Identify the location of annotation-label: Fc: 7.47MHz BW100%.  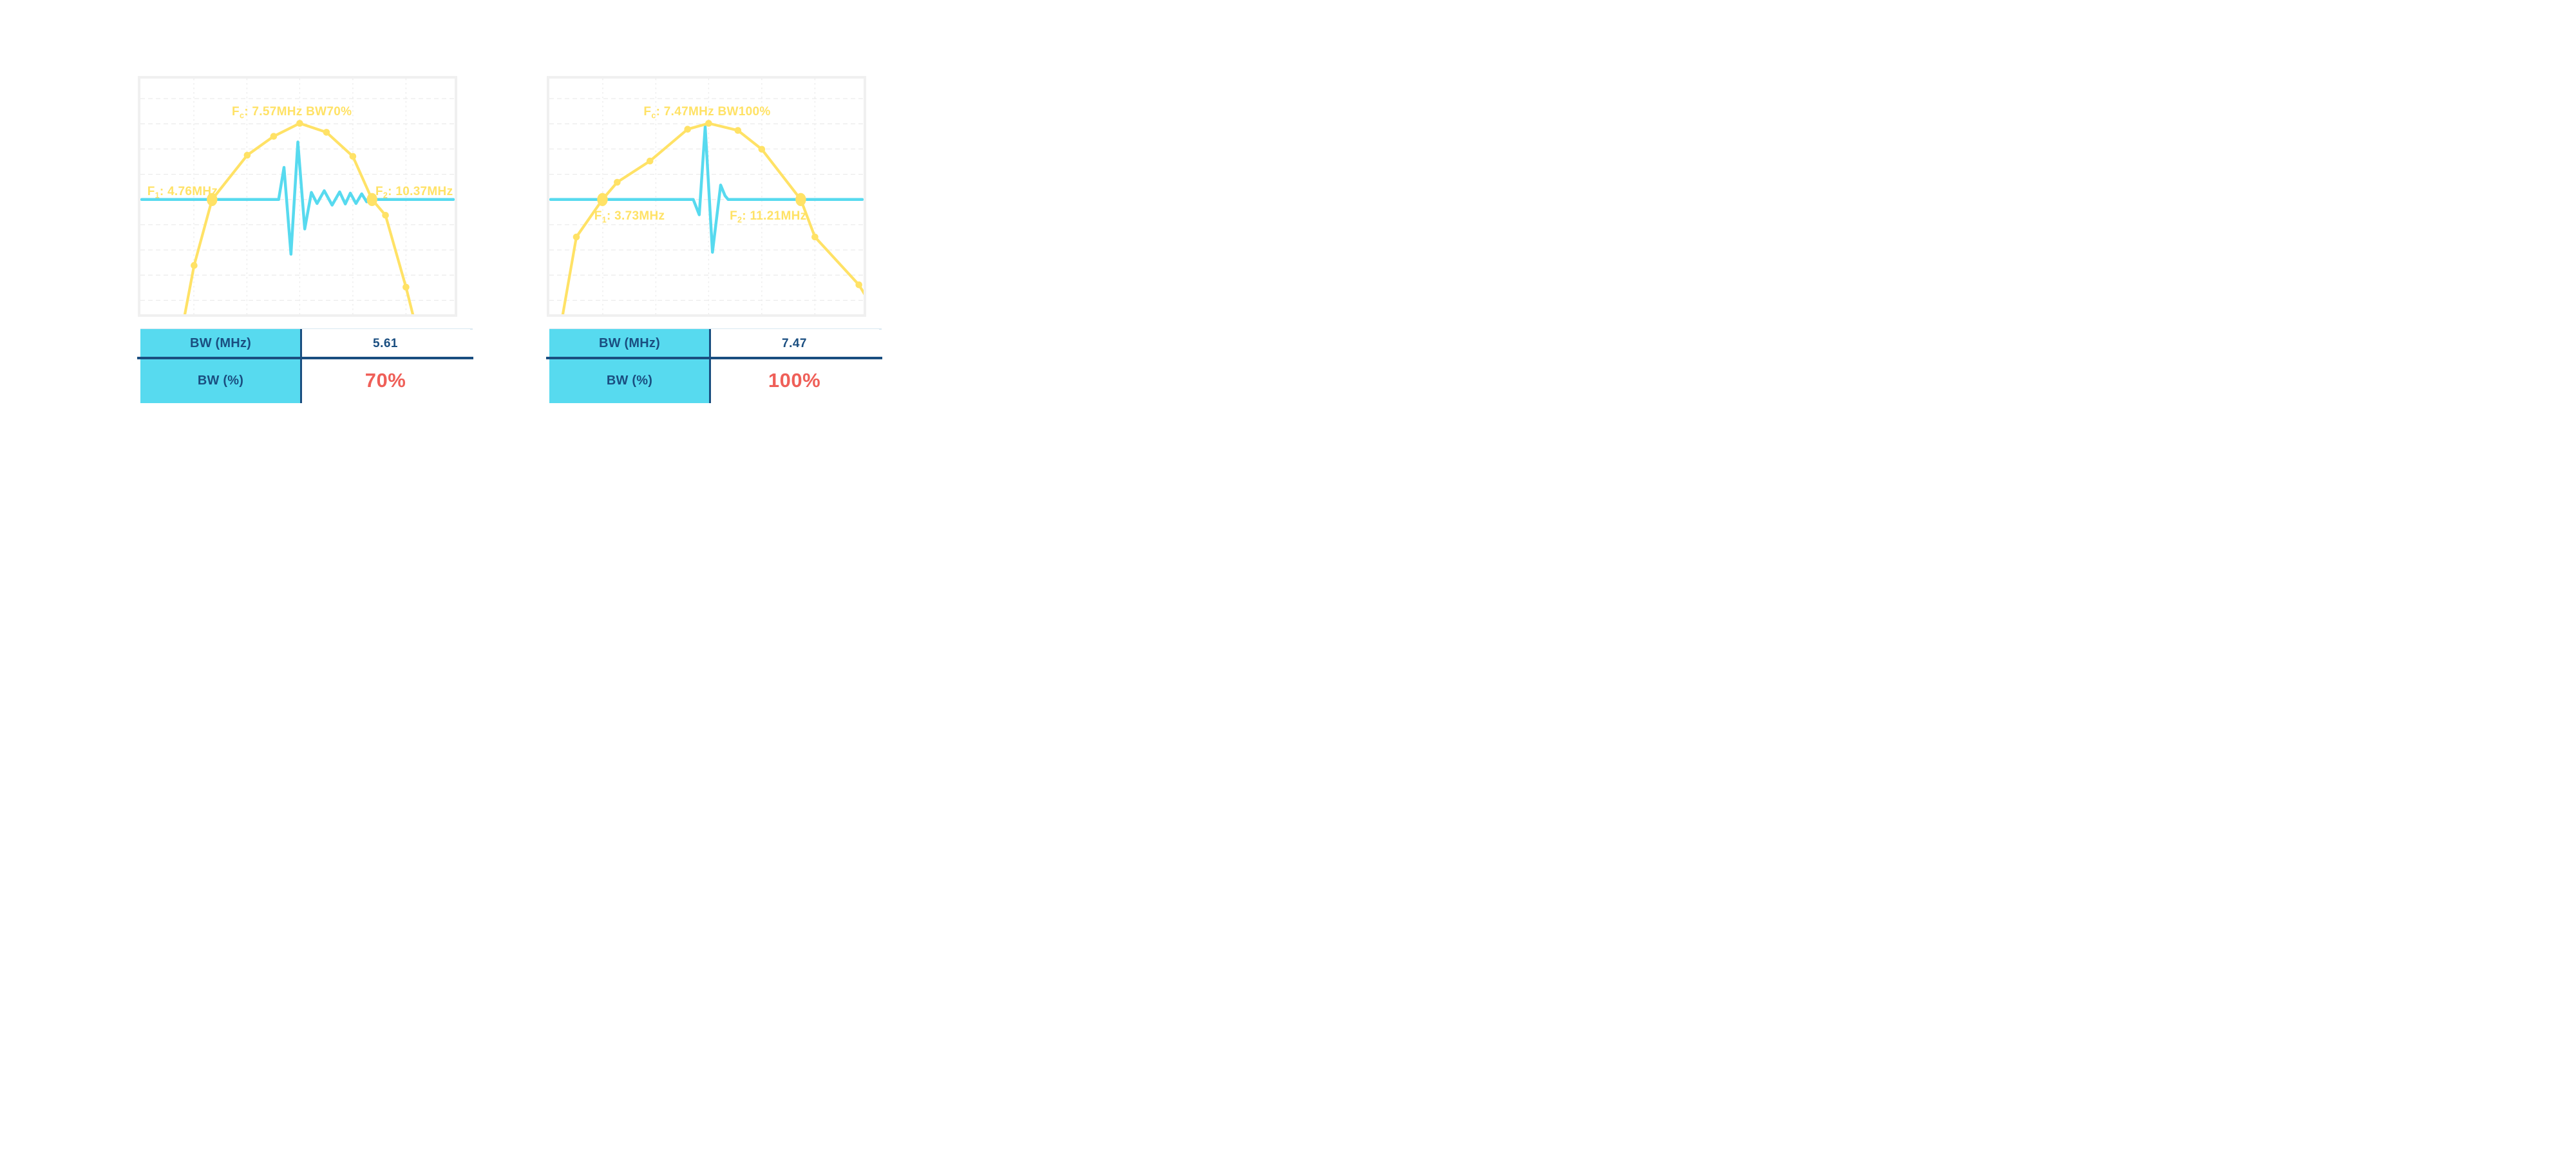
(707, 112).